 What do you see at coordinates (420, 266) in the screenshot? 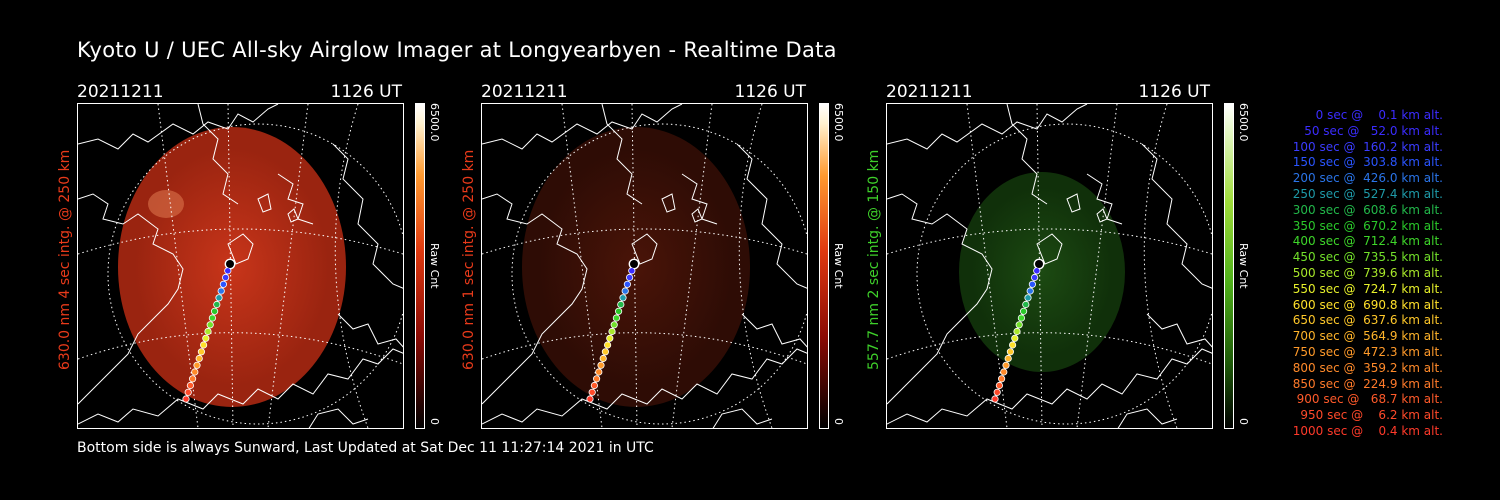
I see `panel-1-colorbar` at bounding box center [420, 266].